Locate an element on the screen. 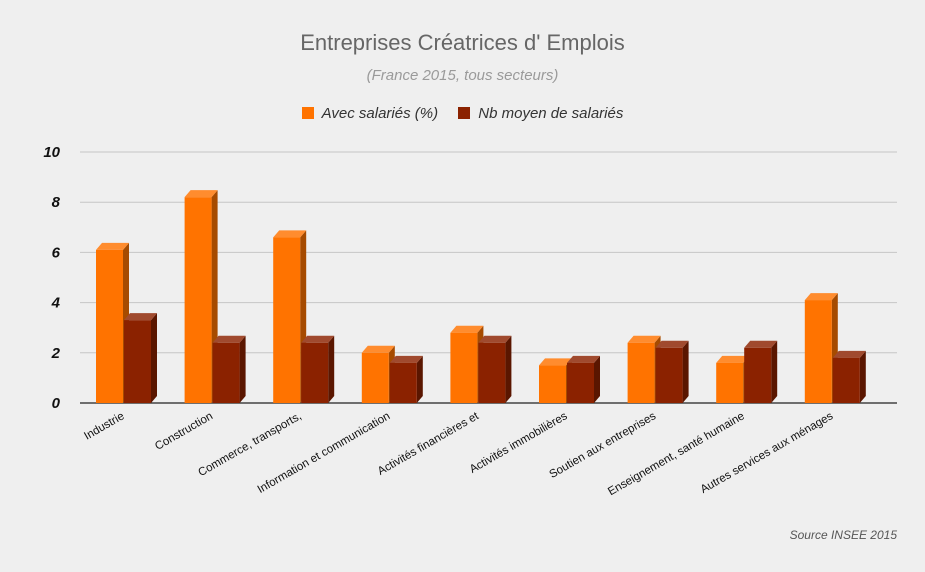 This screenshot has height=572, width=925. chart-title: Entreprises Créatrices d' Emplois is located at coordinates (462, 42).